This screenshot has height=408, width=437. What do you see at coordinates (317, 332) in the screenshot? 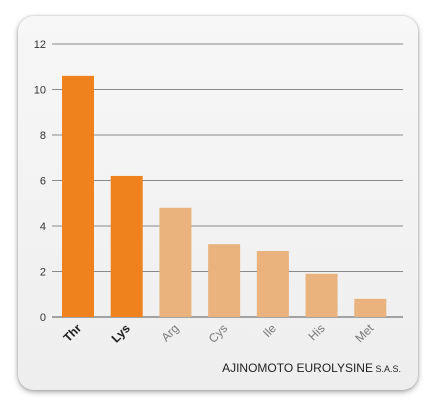
I see `x-tick-label: His` at bounding box center [317, 332].